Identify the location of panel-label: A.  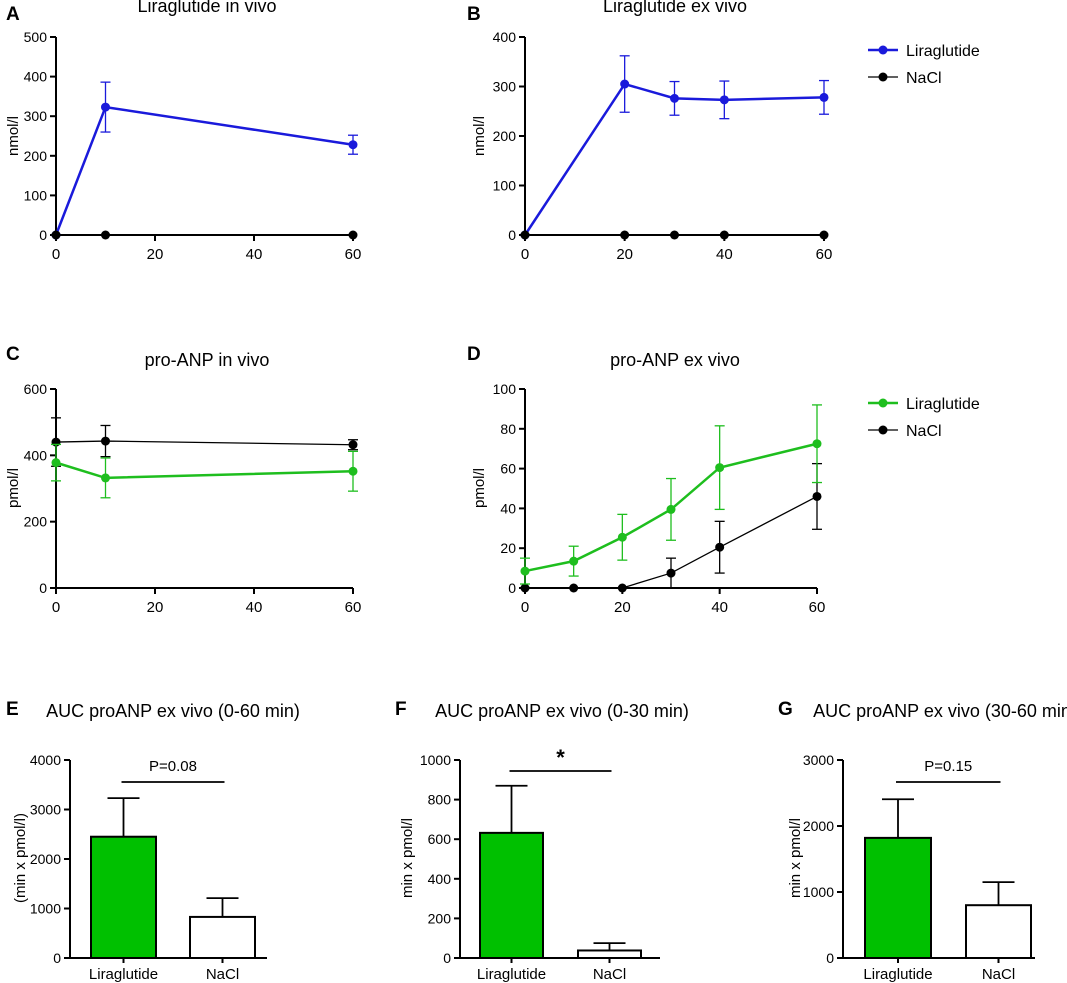
(13, 14).